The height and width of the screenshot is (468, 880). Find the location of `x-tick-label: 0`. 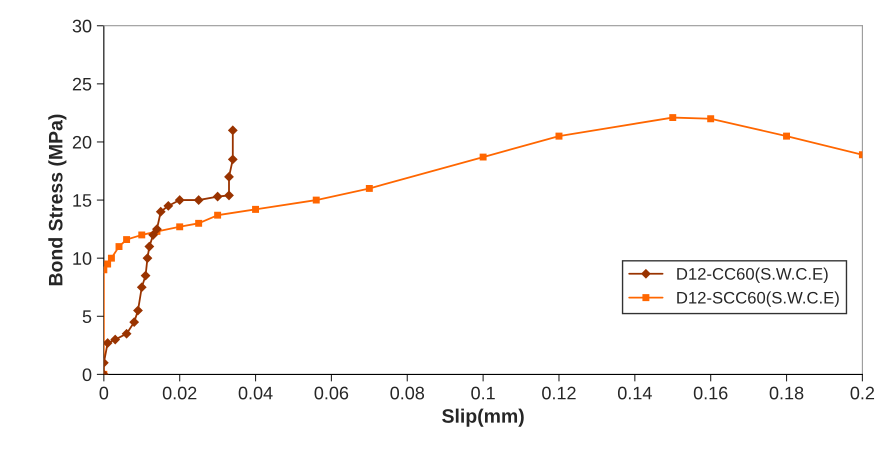

x-tick-label: 0 is located at coordinates (104, 393).